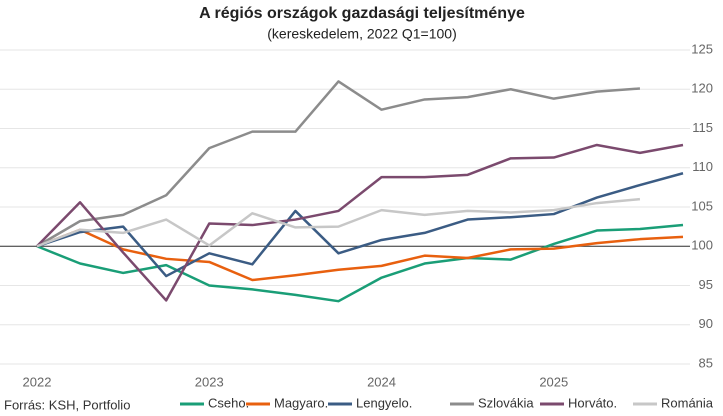 This screenshot has width=723, height=416. I want to click on legend-label: Lengyelo., so click(384, 402).